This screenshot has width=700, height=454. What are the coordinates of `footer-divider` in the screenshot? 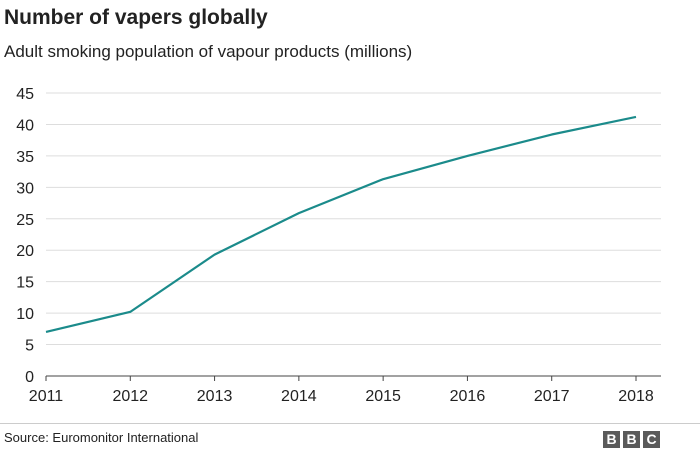 It's located at (350, 423).